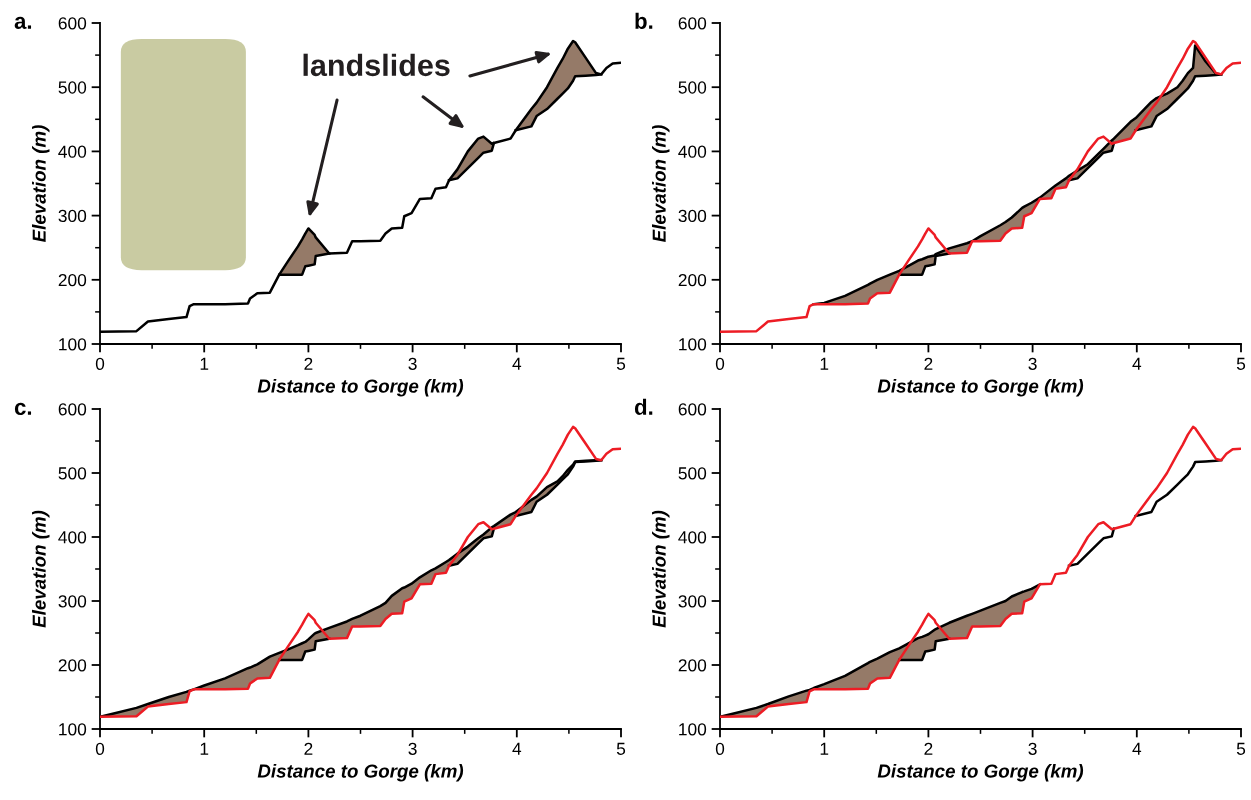  Describe the element at coordinates (644, 20) in the screenshot. I see `chart-title: b.` at that location.